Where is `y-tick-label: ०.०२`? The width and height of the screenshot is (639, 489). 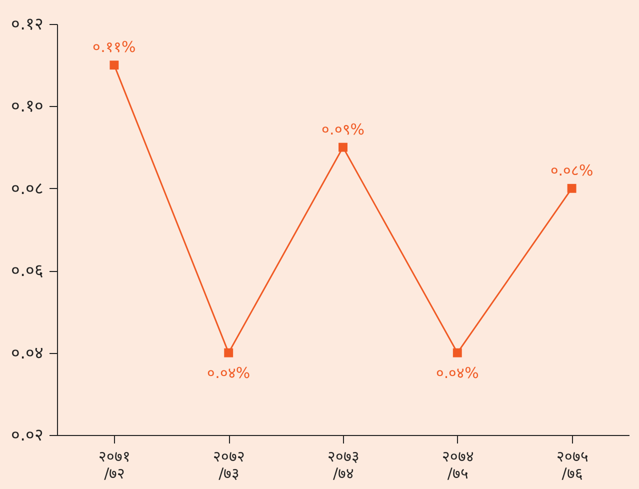 y-tick-label: ०.०२ is located at coordinates (27, 436).